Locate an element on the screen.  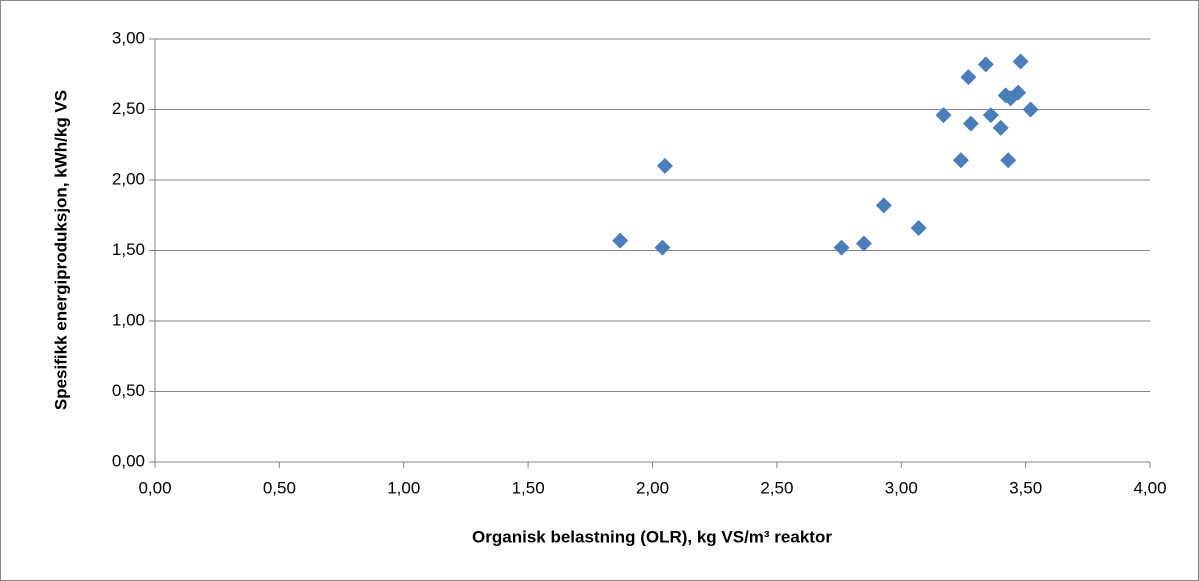
x-tick-label: 2,00 is located at coordinates (652, 487).